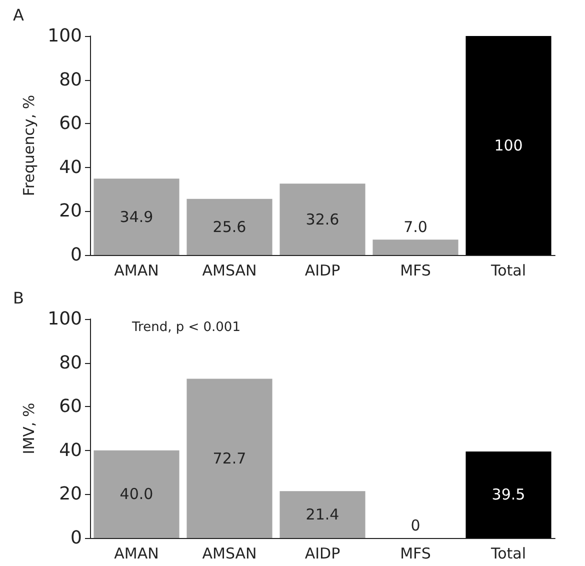  I want to click on data-label: 34.9, so click(137, 217).